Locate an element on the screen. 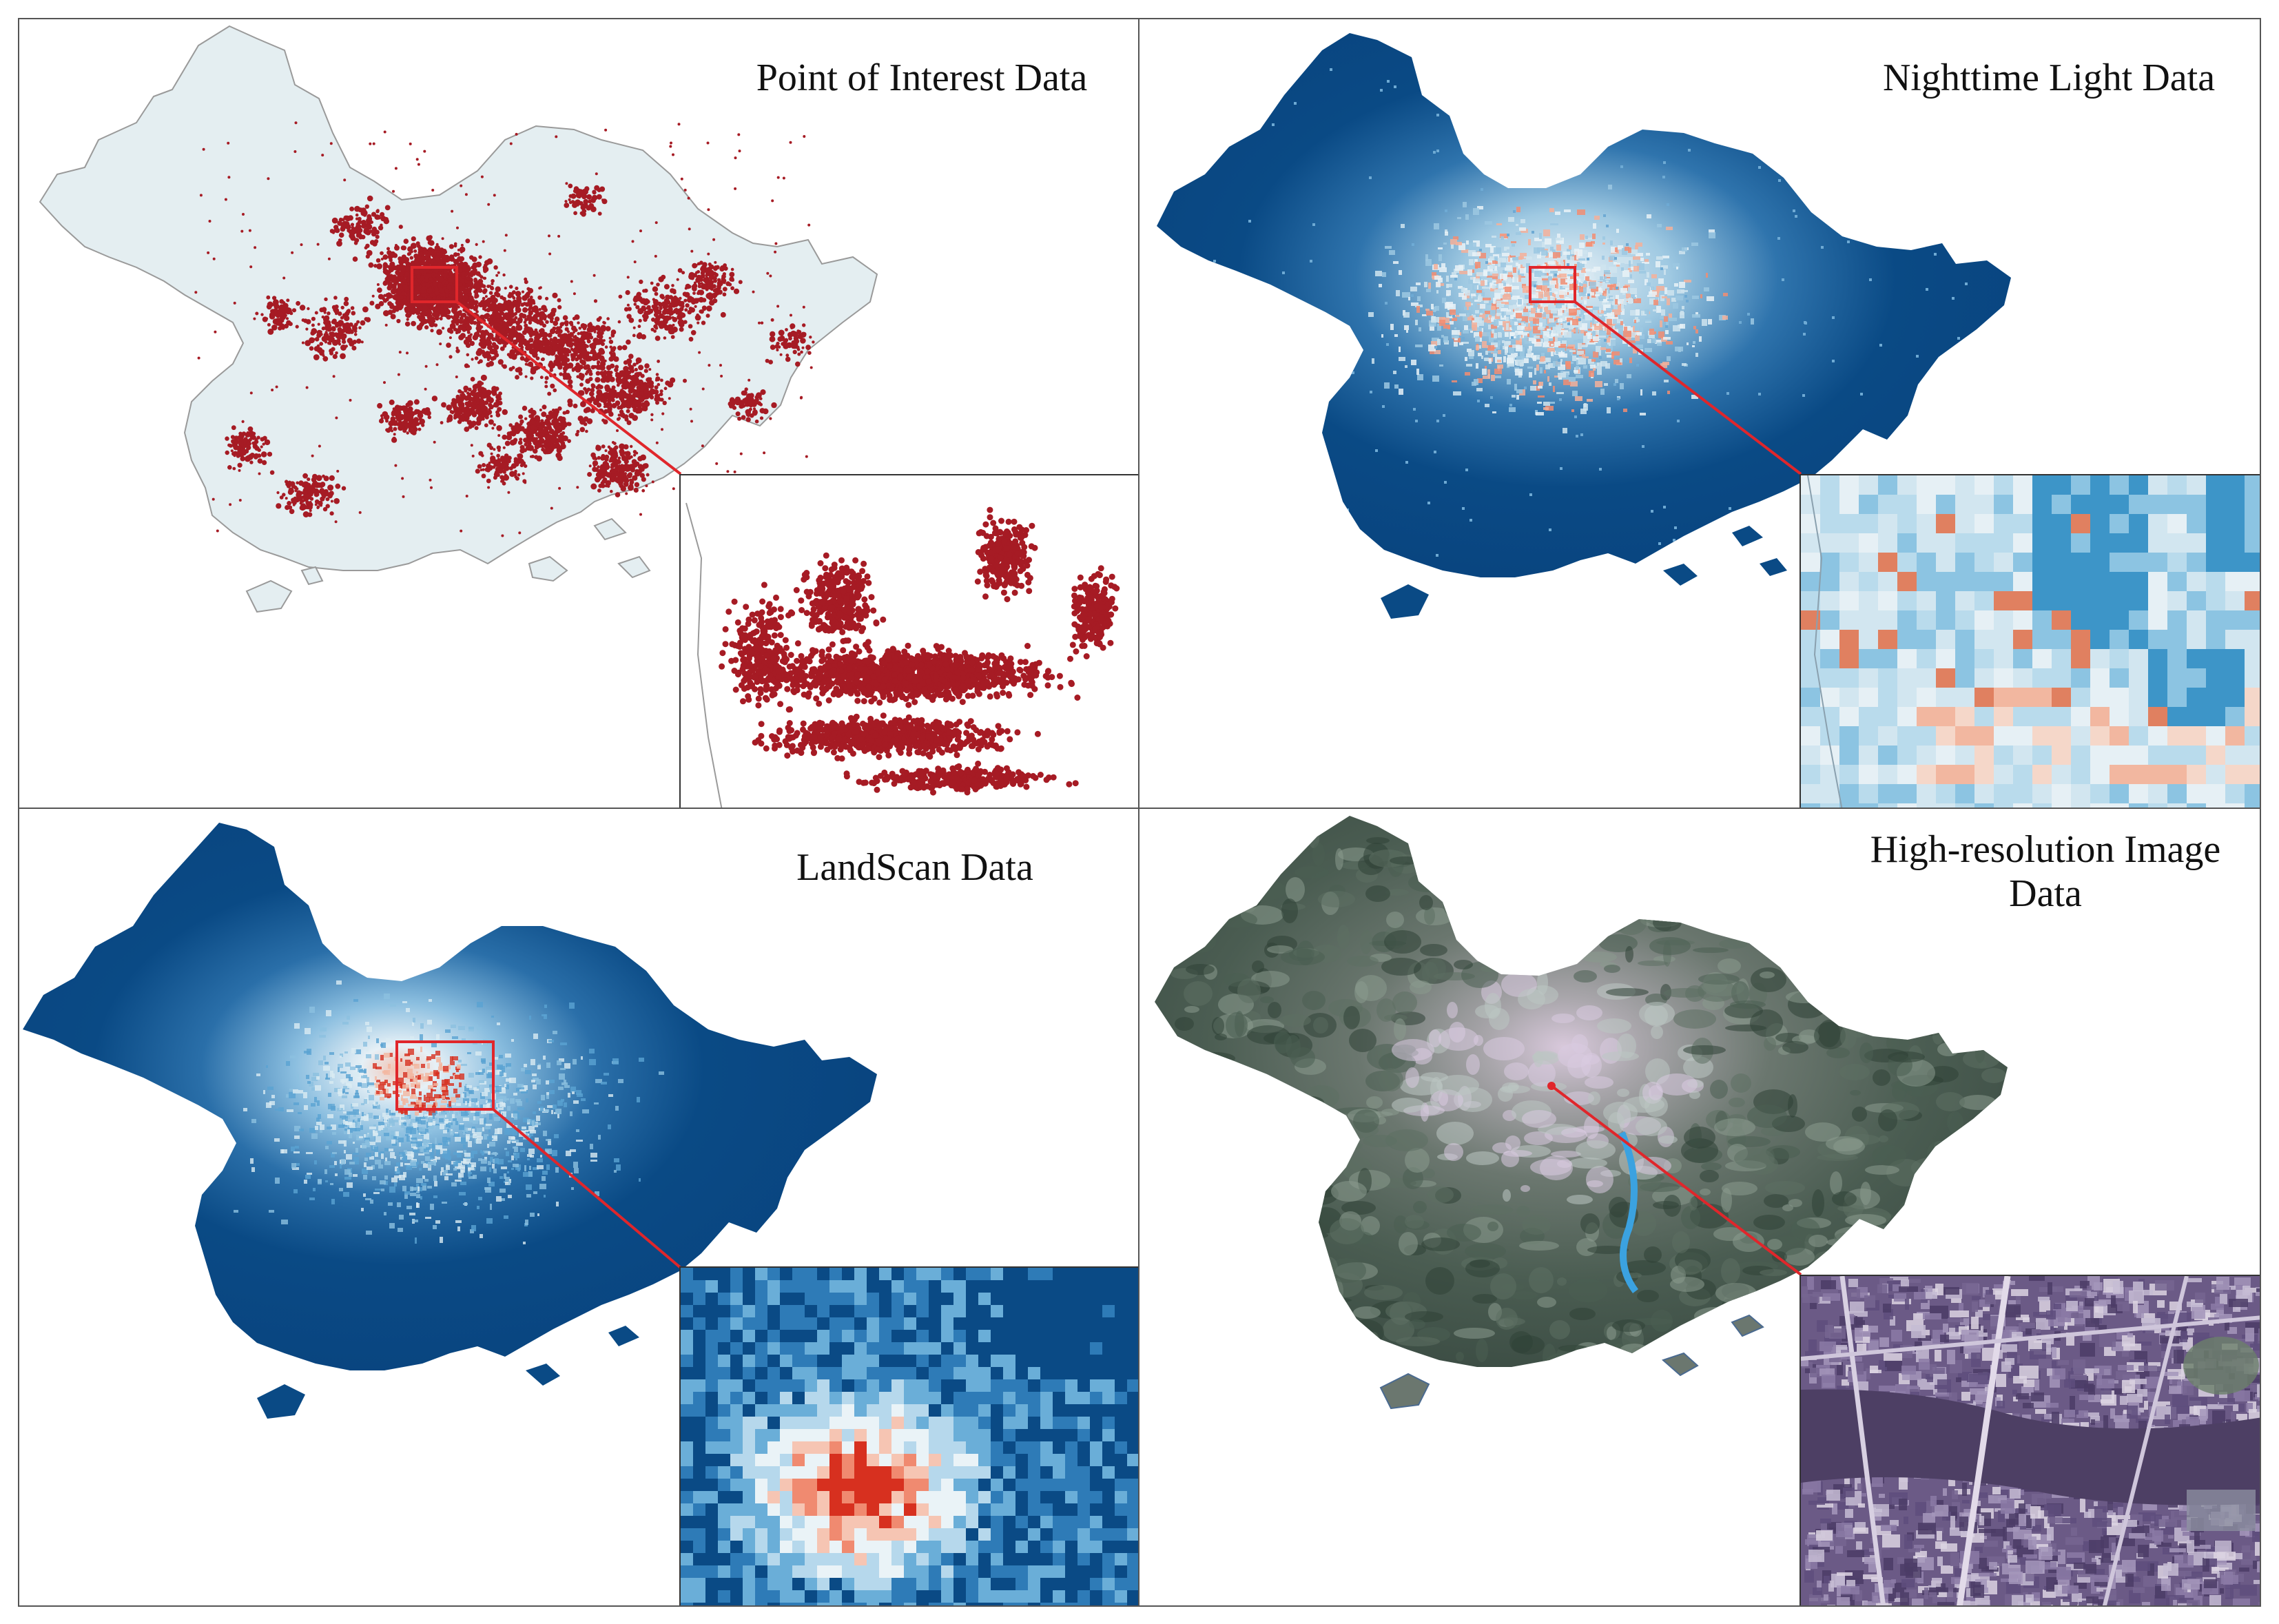 The height and width of the screenshot is (1624, 2279). ntl-inset-grid is located at coordinates (2031, 642).